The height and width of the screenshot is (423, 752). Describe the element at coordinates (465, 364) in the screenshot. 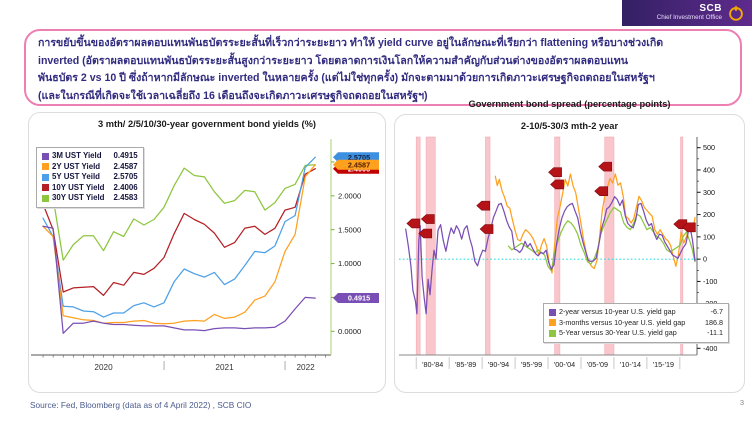

I see `svg-text: '85-'89` at that location.